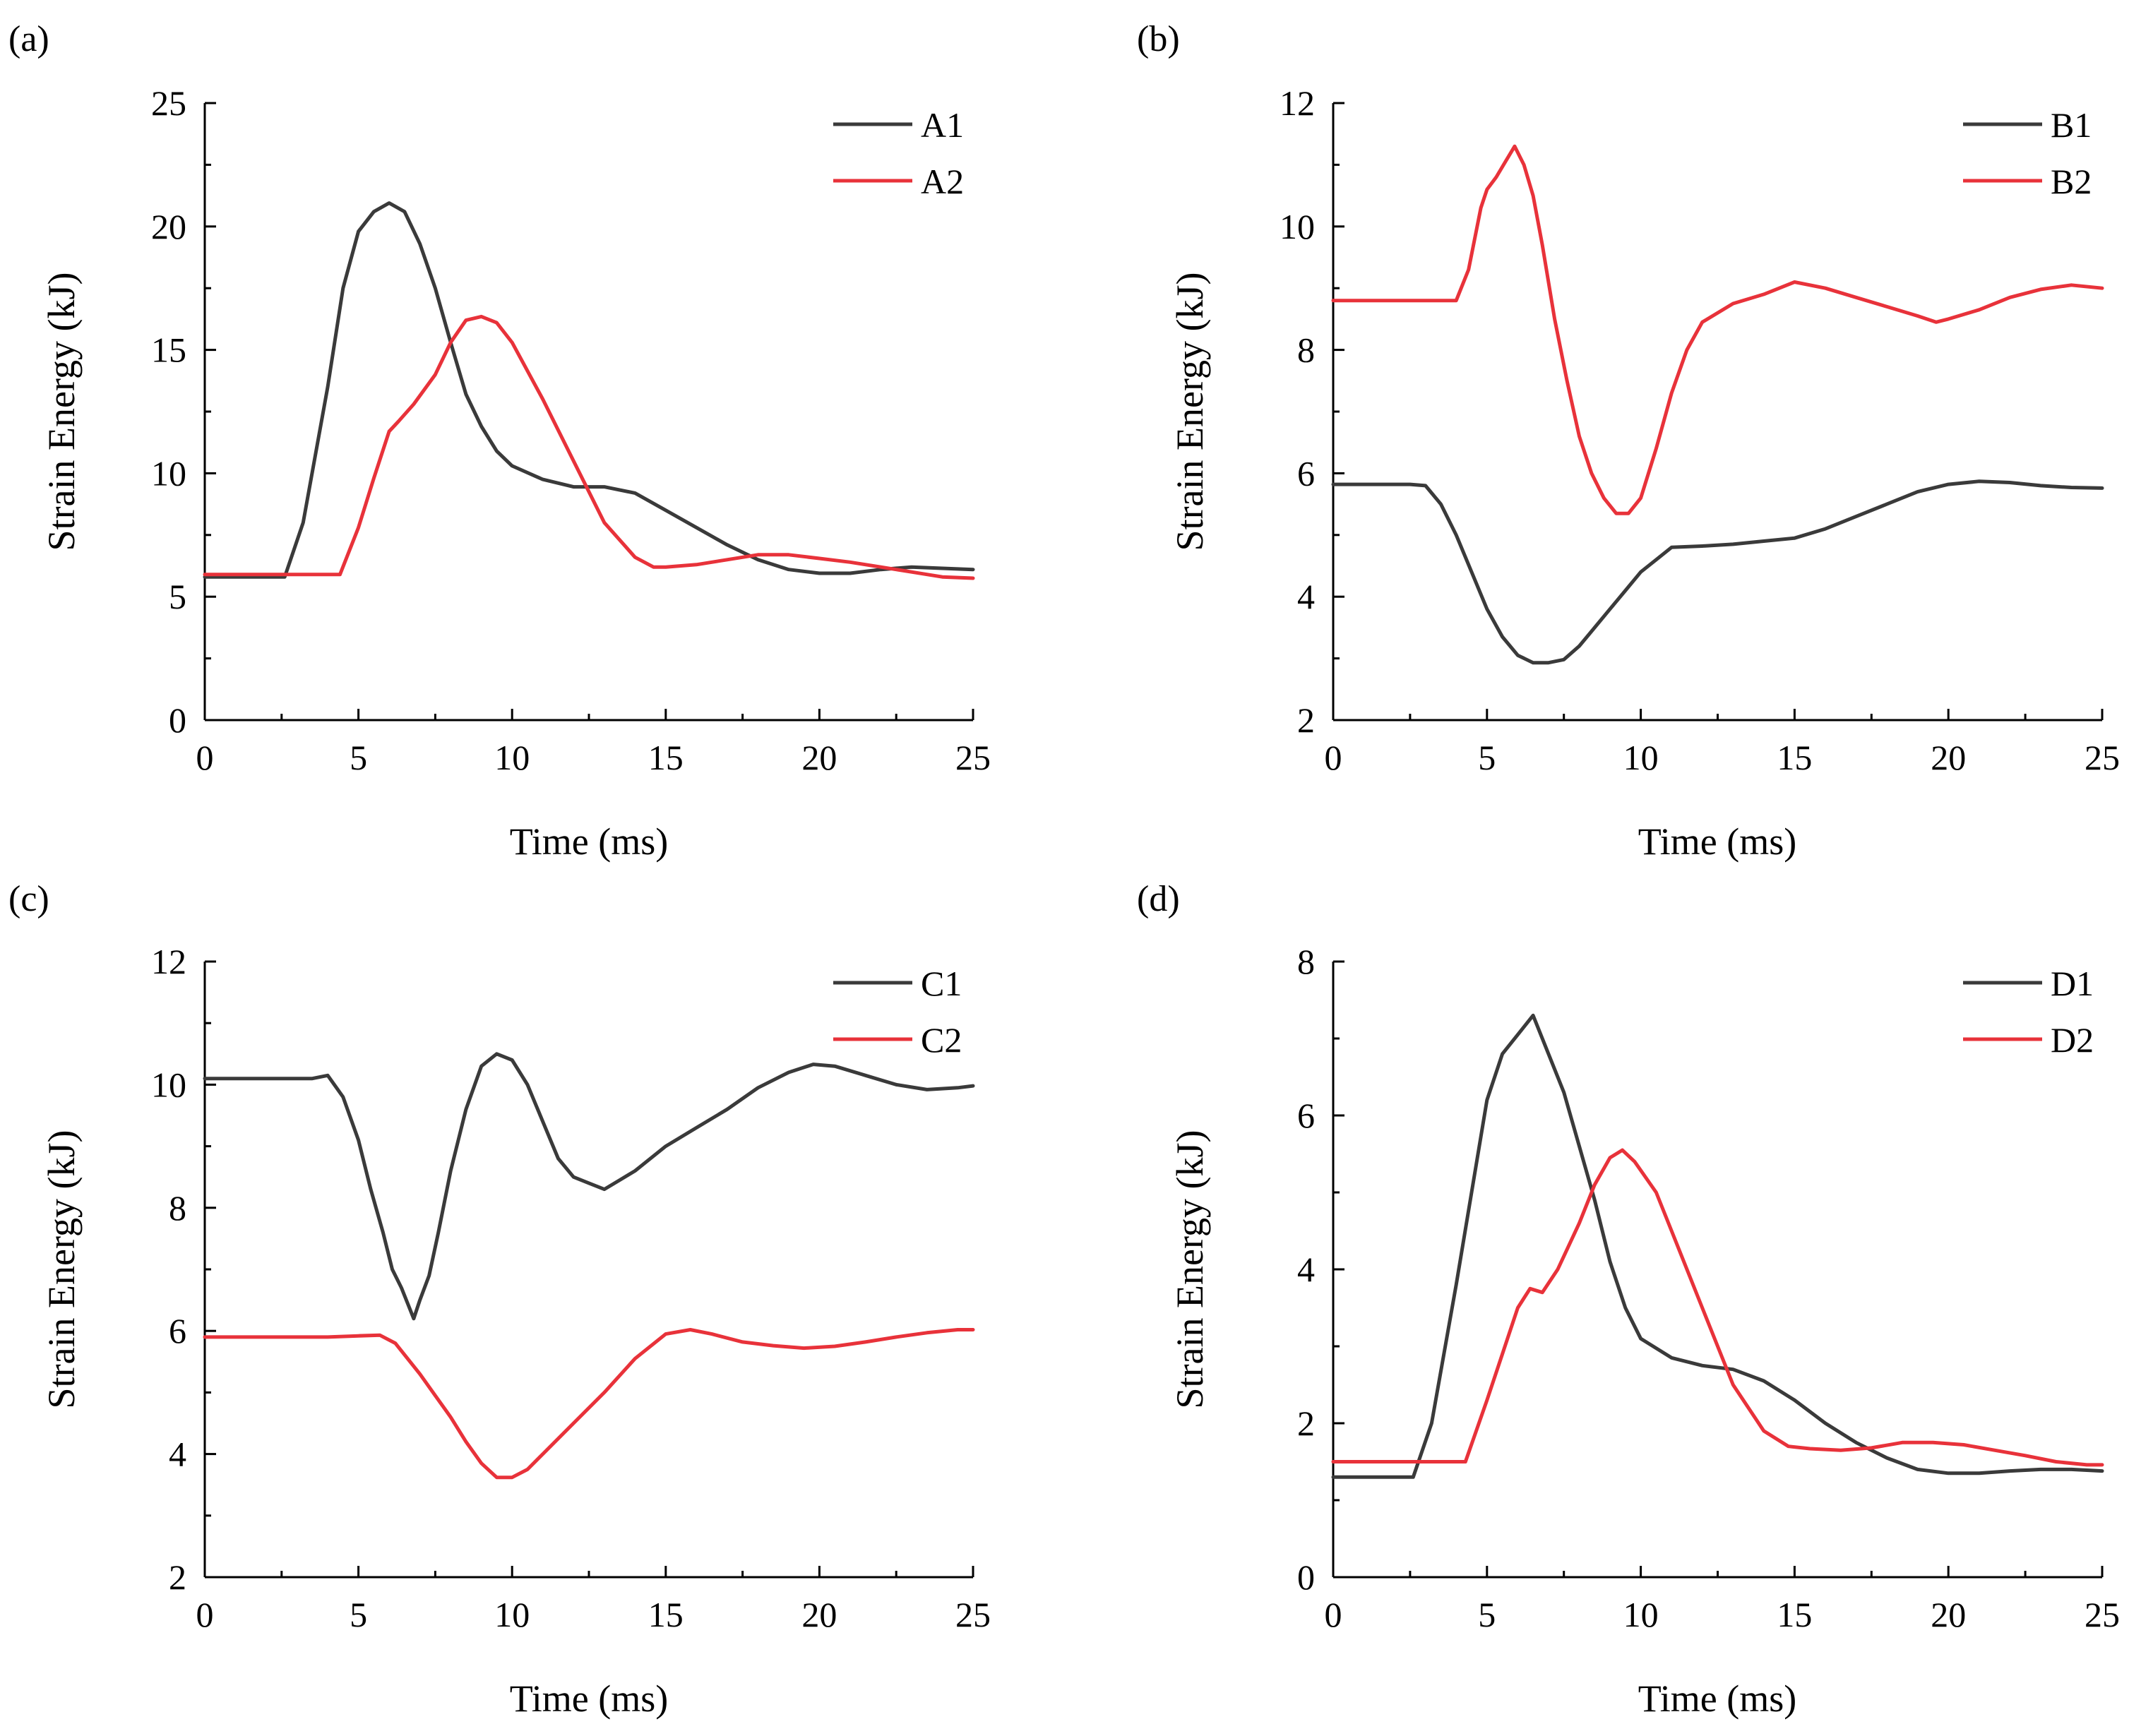 Image resolution: width=2129 pixels, height=1736 pixels. I want to click on y-tick-label: 25, so click(168, 103).